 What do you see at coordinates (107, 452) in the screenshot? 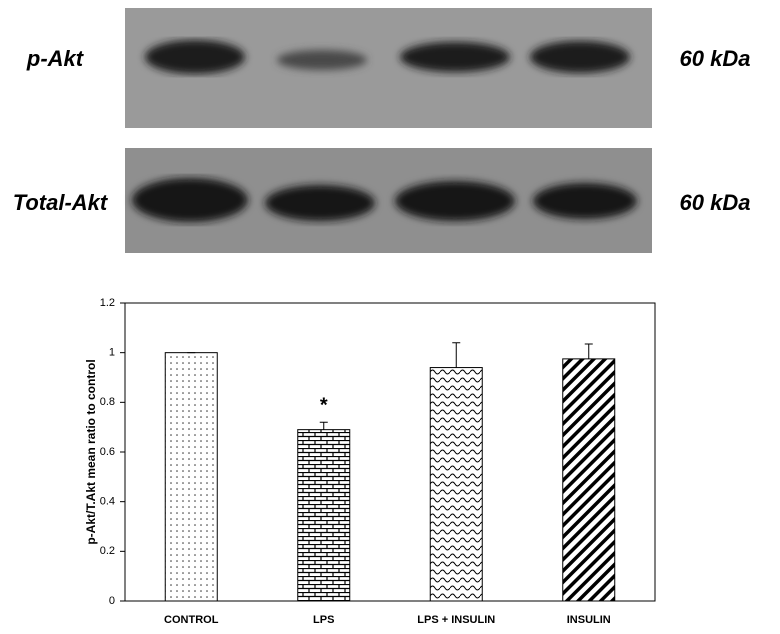
I see `y-tick-label: 0.6` at bounding box center [107, 452].